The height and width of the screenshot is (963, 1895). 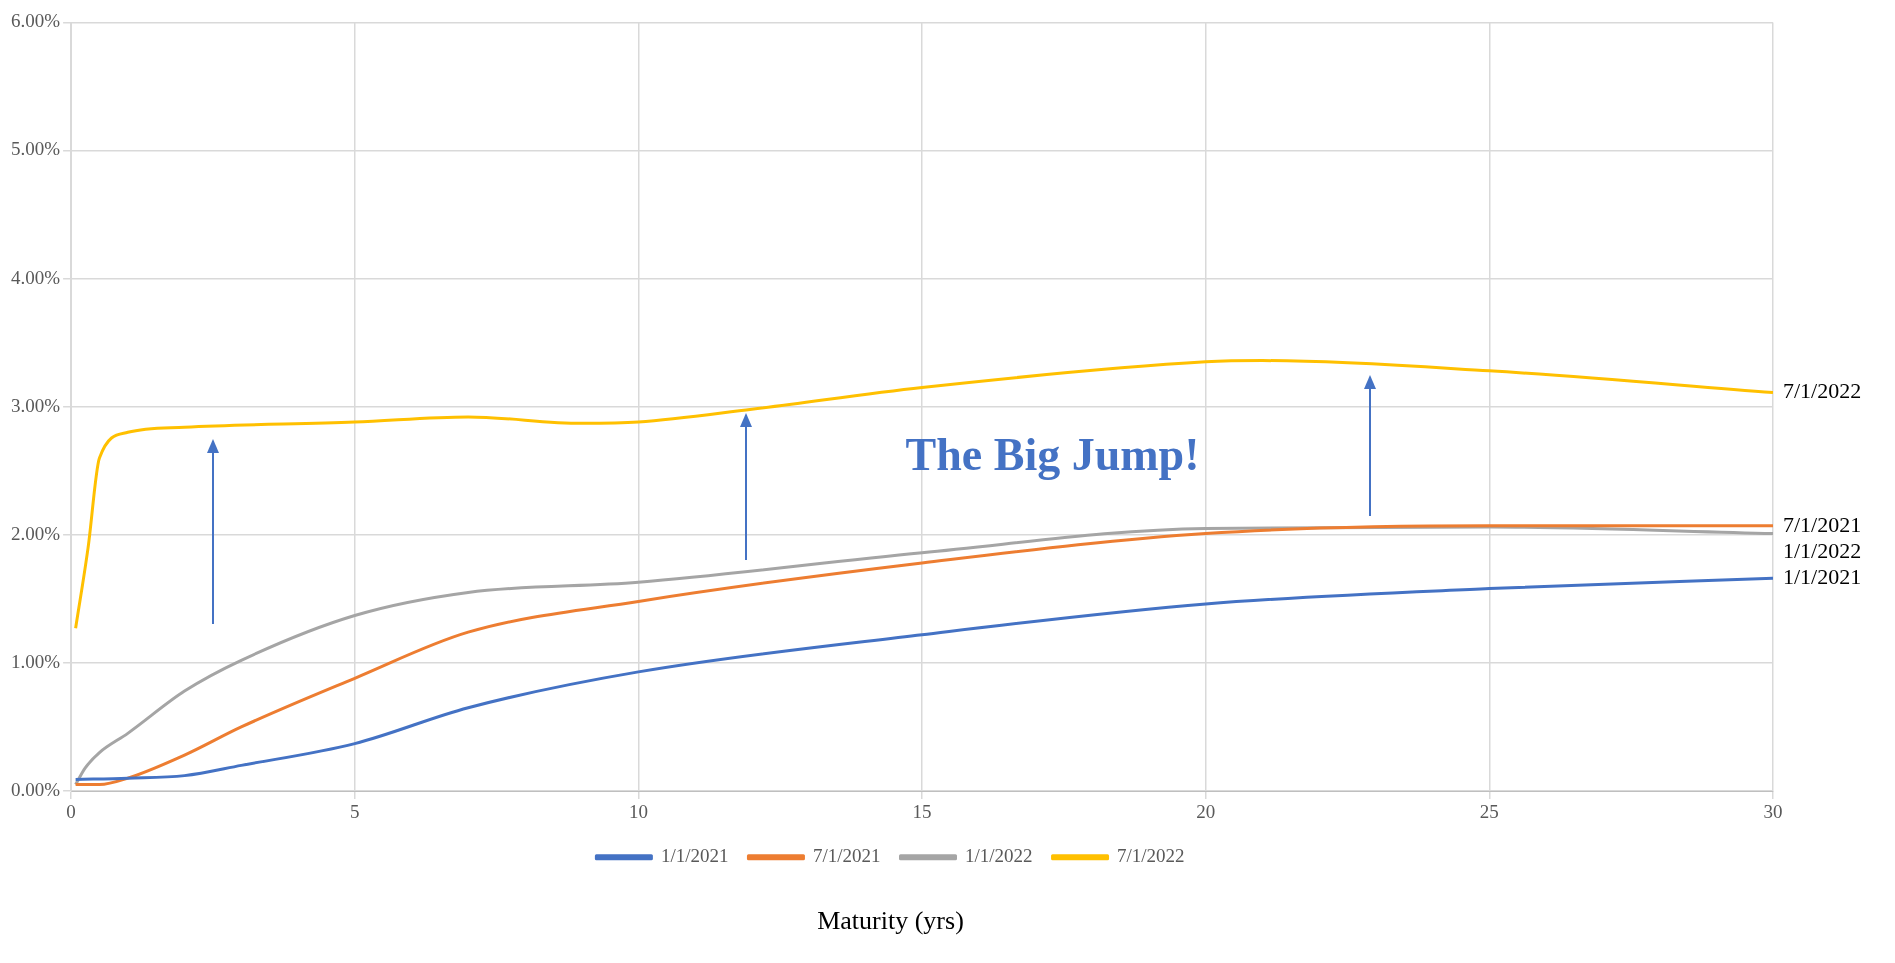 What do you see at coordinates (922, 812) in the screenshot?
I see `x-tick-label: 15` at bounding box center [922, 812].